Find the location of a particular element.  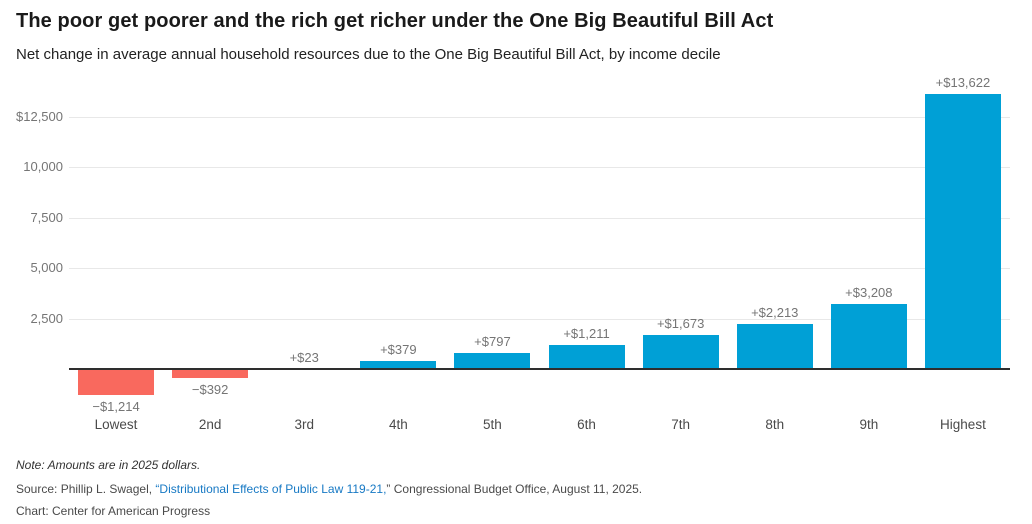

value-label: +$3,208 is located at coordinates (869, 293).